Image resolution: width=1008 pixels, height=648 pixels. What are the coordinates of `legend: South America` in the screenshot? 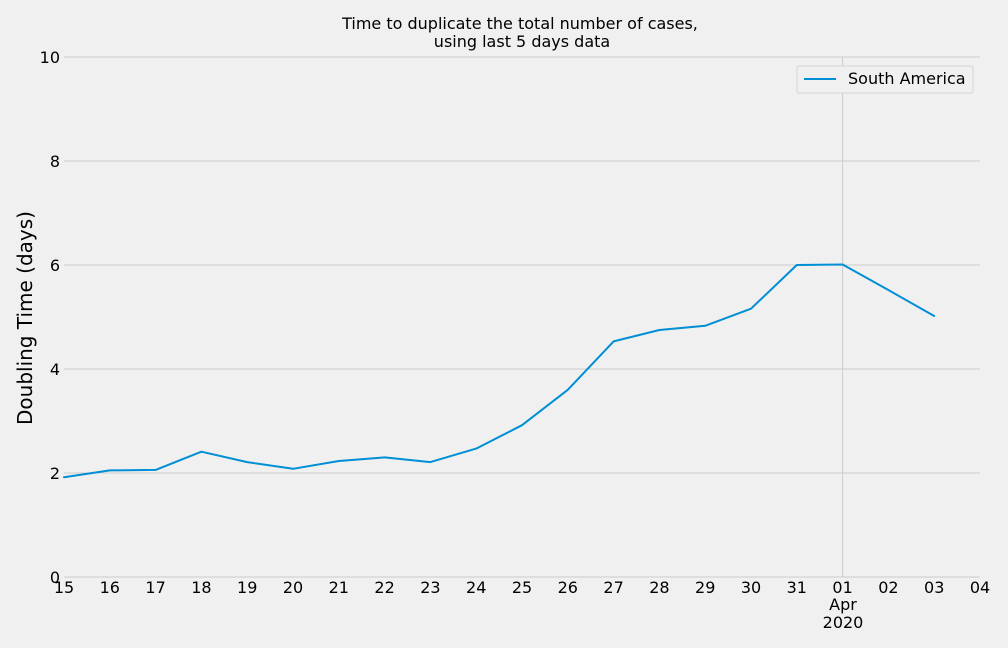 It's located at (885, 79).